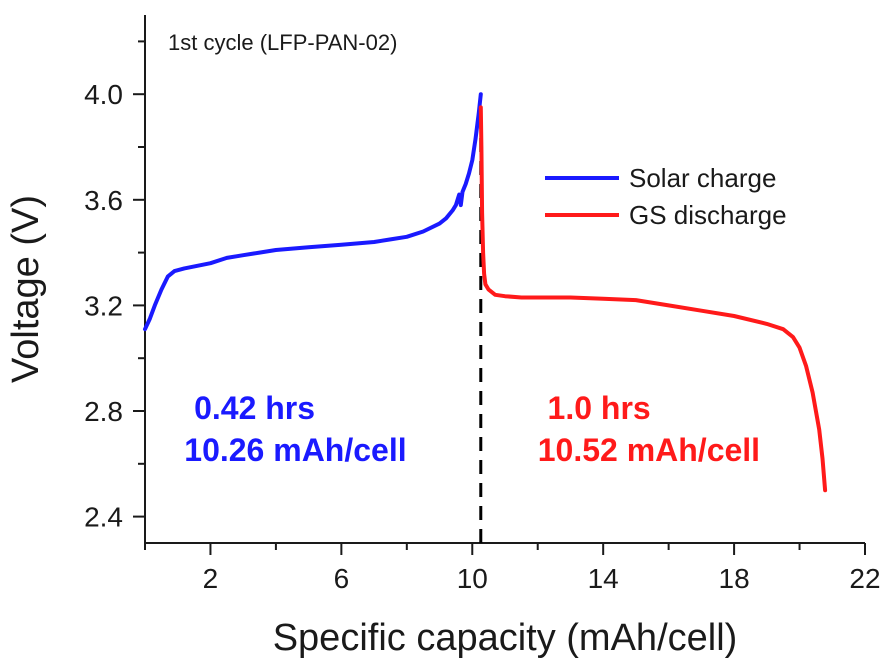 This screenshot has height=670, width=887. I want to click on y-tick-label: 2.8, so click(103, 411).